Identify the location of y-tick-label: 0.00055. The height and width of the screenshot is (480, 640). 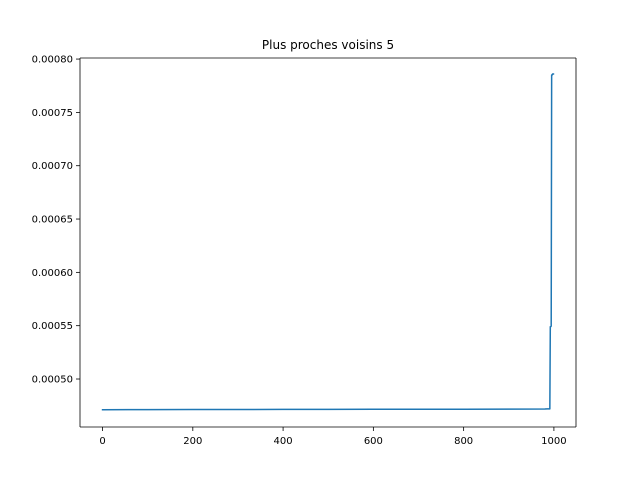
(52, 326).